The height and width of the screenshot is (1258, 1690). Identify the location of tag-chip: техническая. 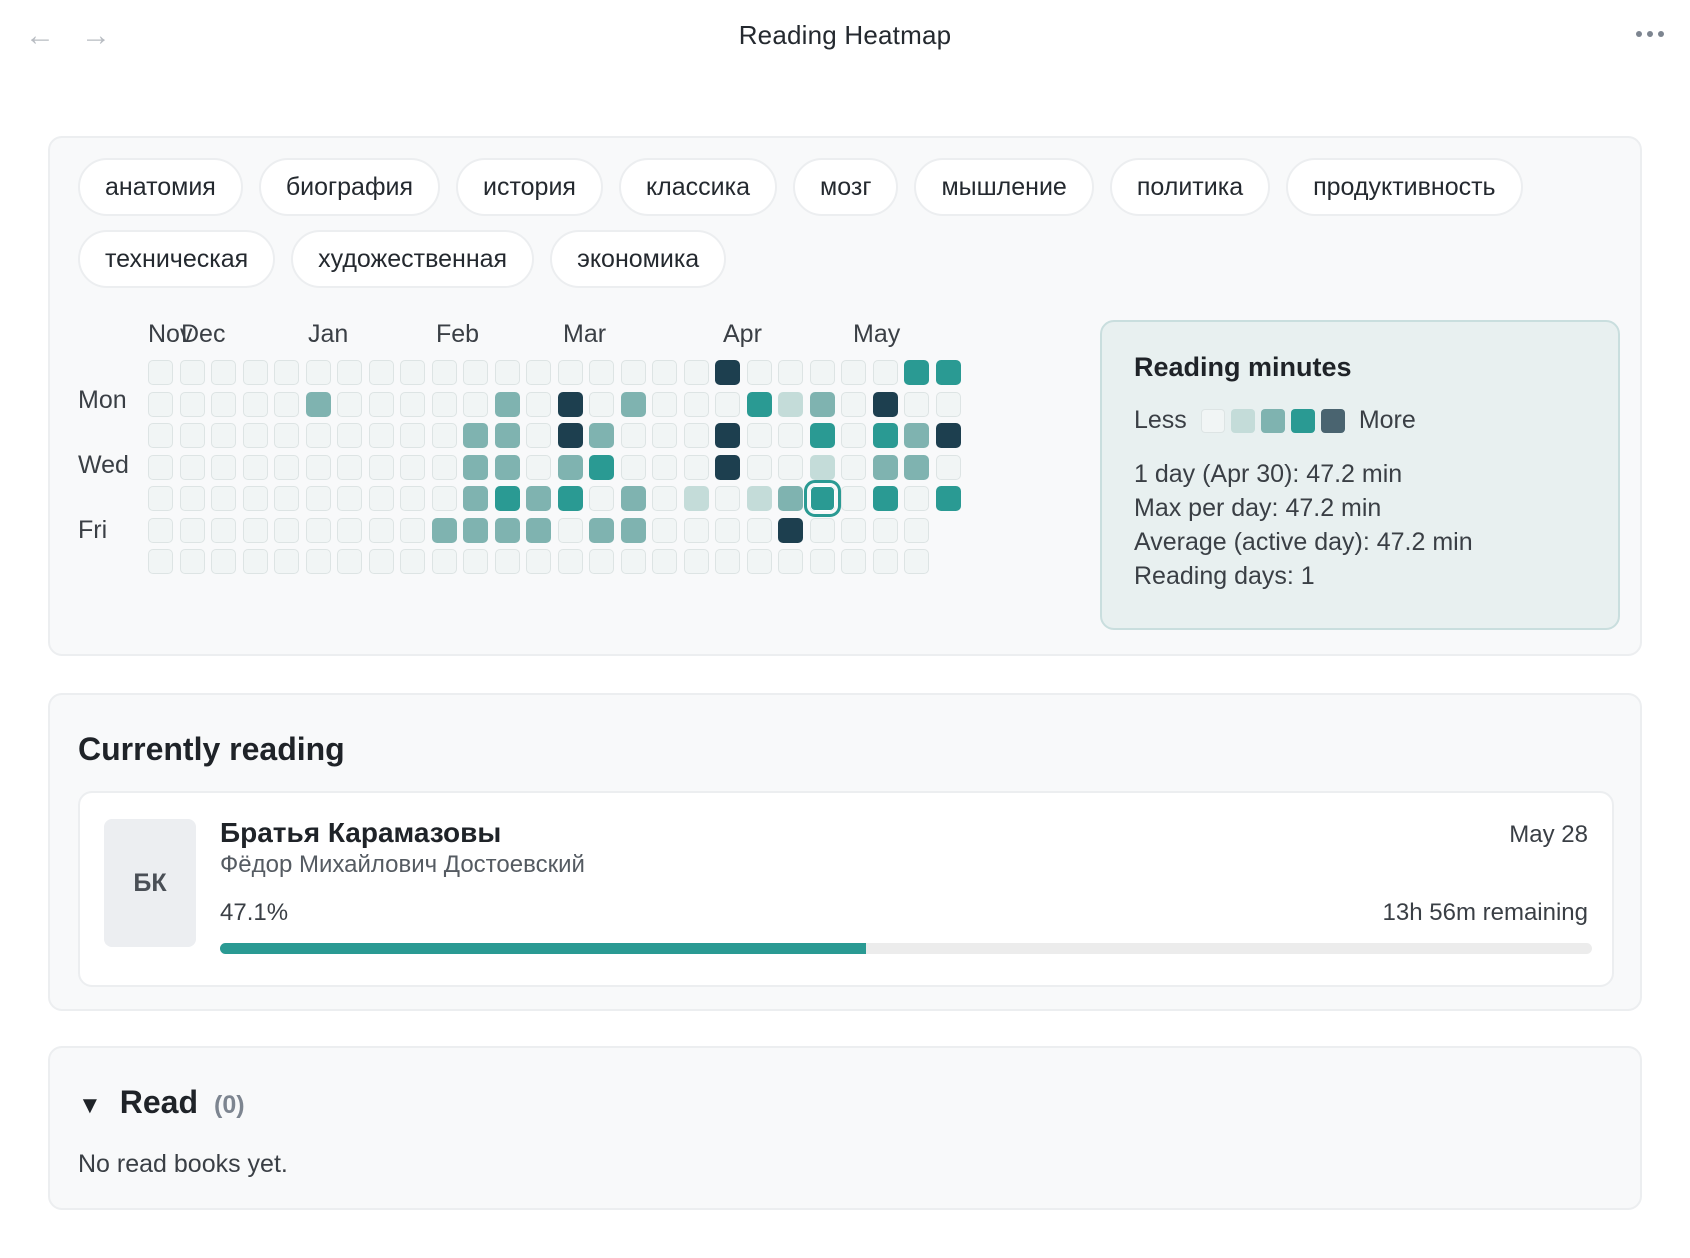
(177, 259).